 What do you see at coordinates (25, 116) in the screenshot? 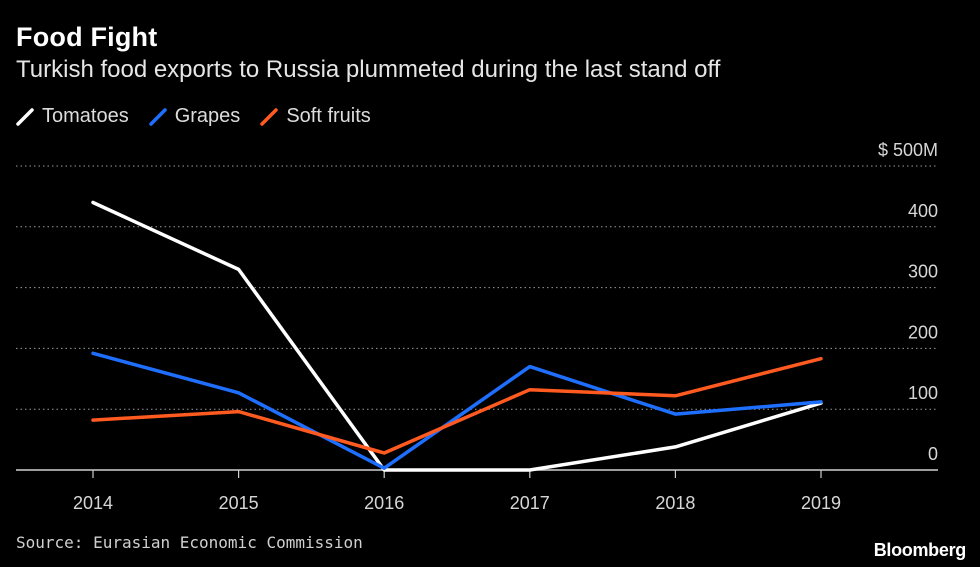
I see `legend-swatch-tomatoes` at bounding box center [25, 116].